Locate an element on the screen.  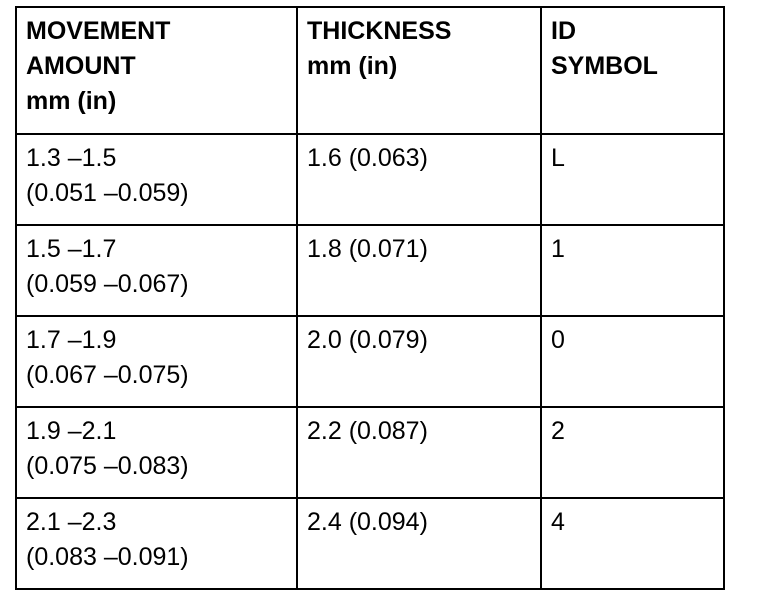
table-cell: 1 is located at coordinates (632, 270).